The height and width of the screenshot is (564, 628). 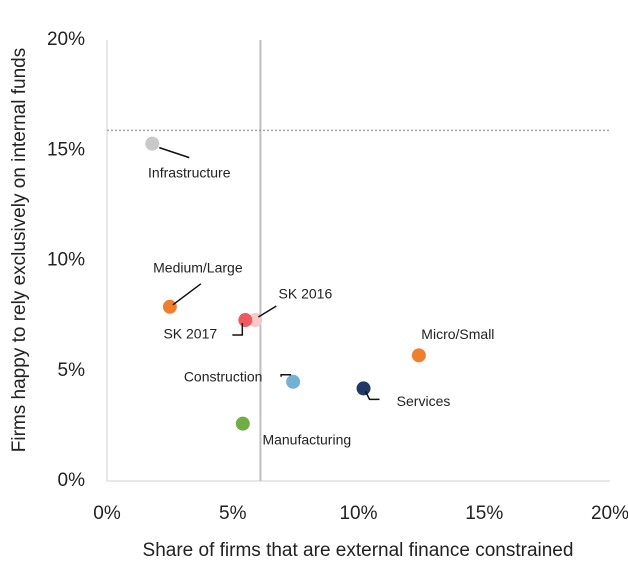 I want to click on point-label: SK 2016, so click(x=306, y=294).